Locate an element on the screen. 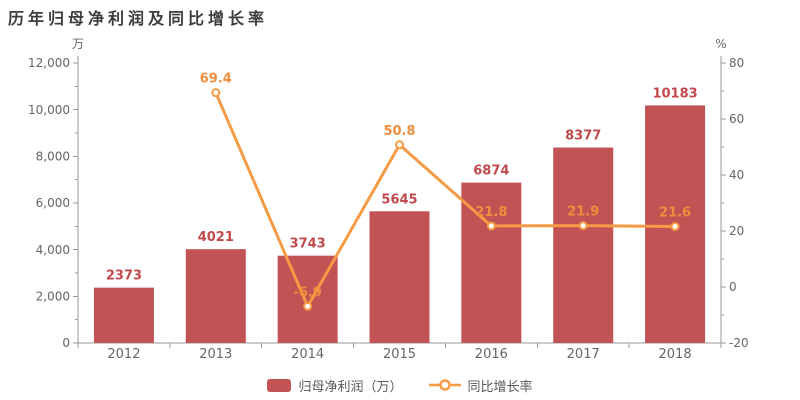 This screenshot has height=400, width=800. legend-label-net-profit: 归母净利润（万） is located at coordinates (350, 387).